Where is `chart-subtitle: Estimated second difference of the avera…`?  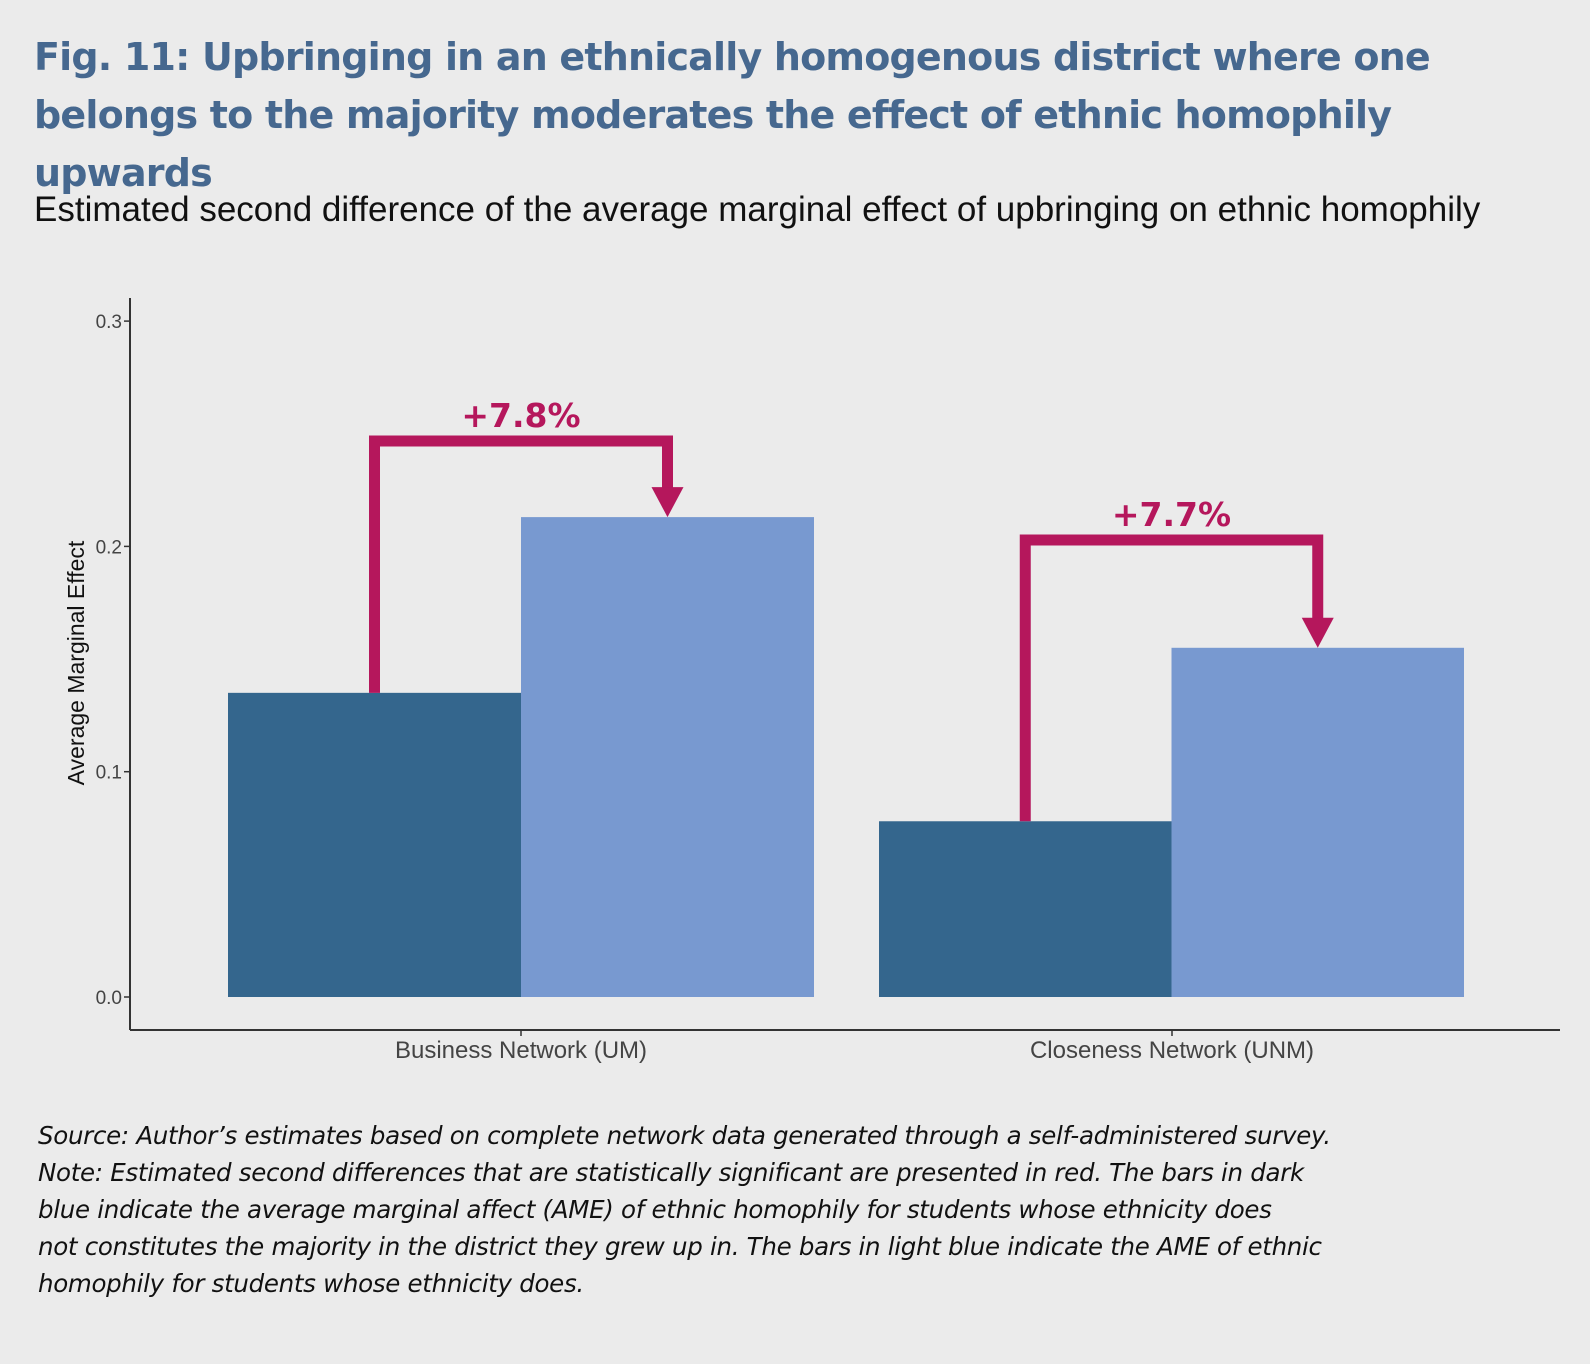 chart-subtitle: Estimated second difference of the avera… is located at coordinates (757, 209).